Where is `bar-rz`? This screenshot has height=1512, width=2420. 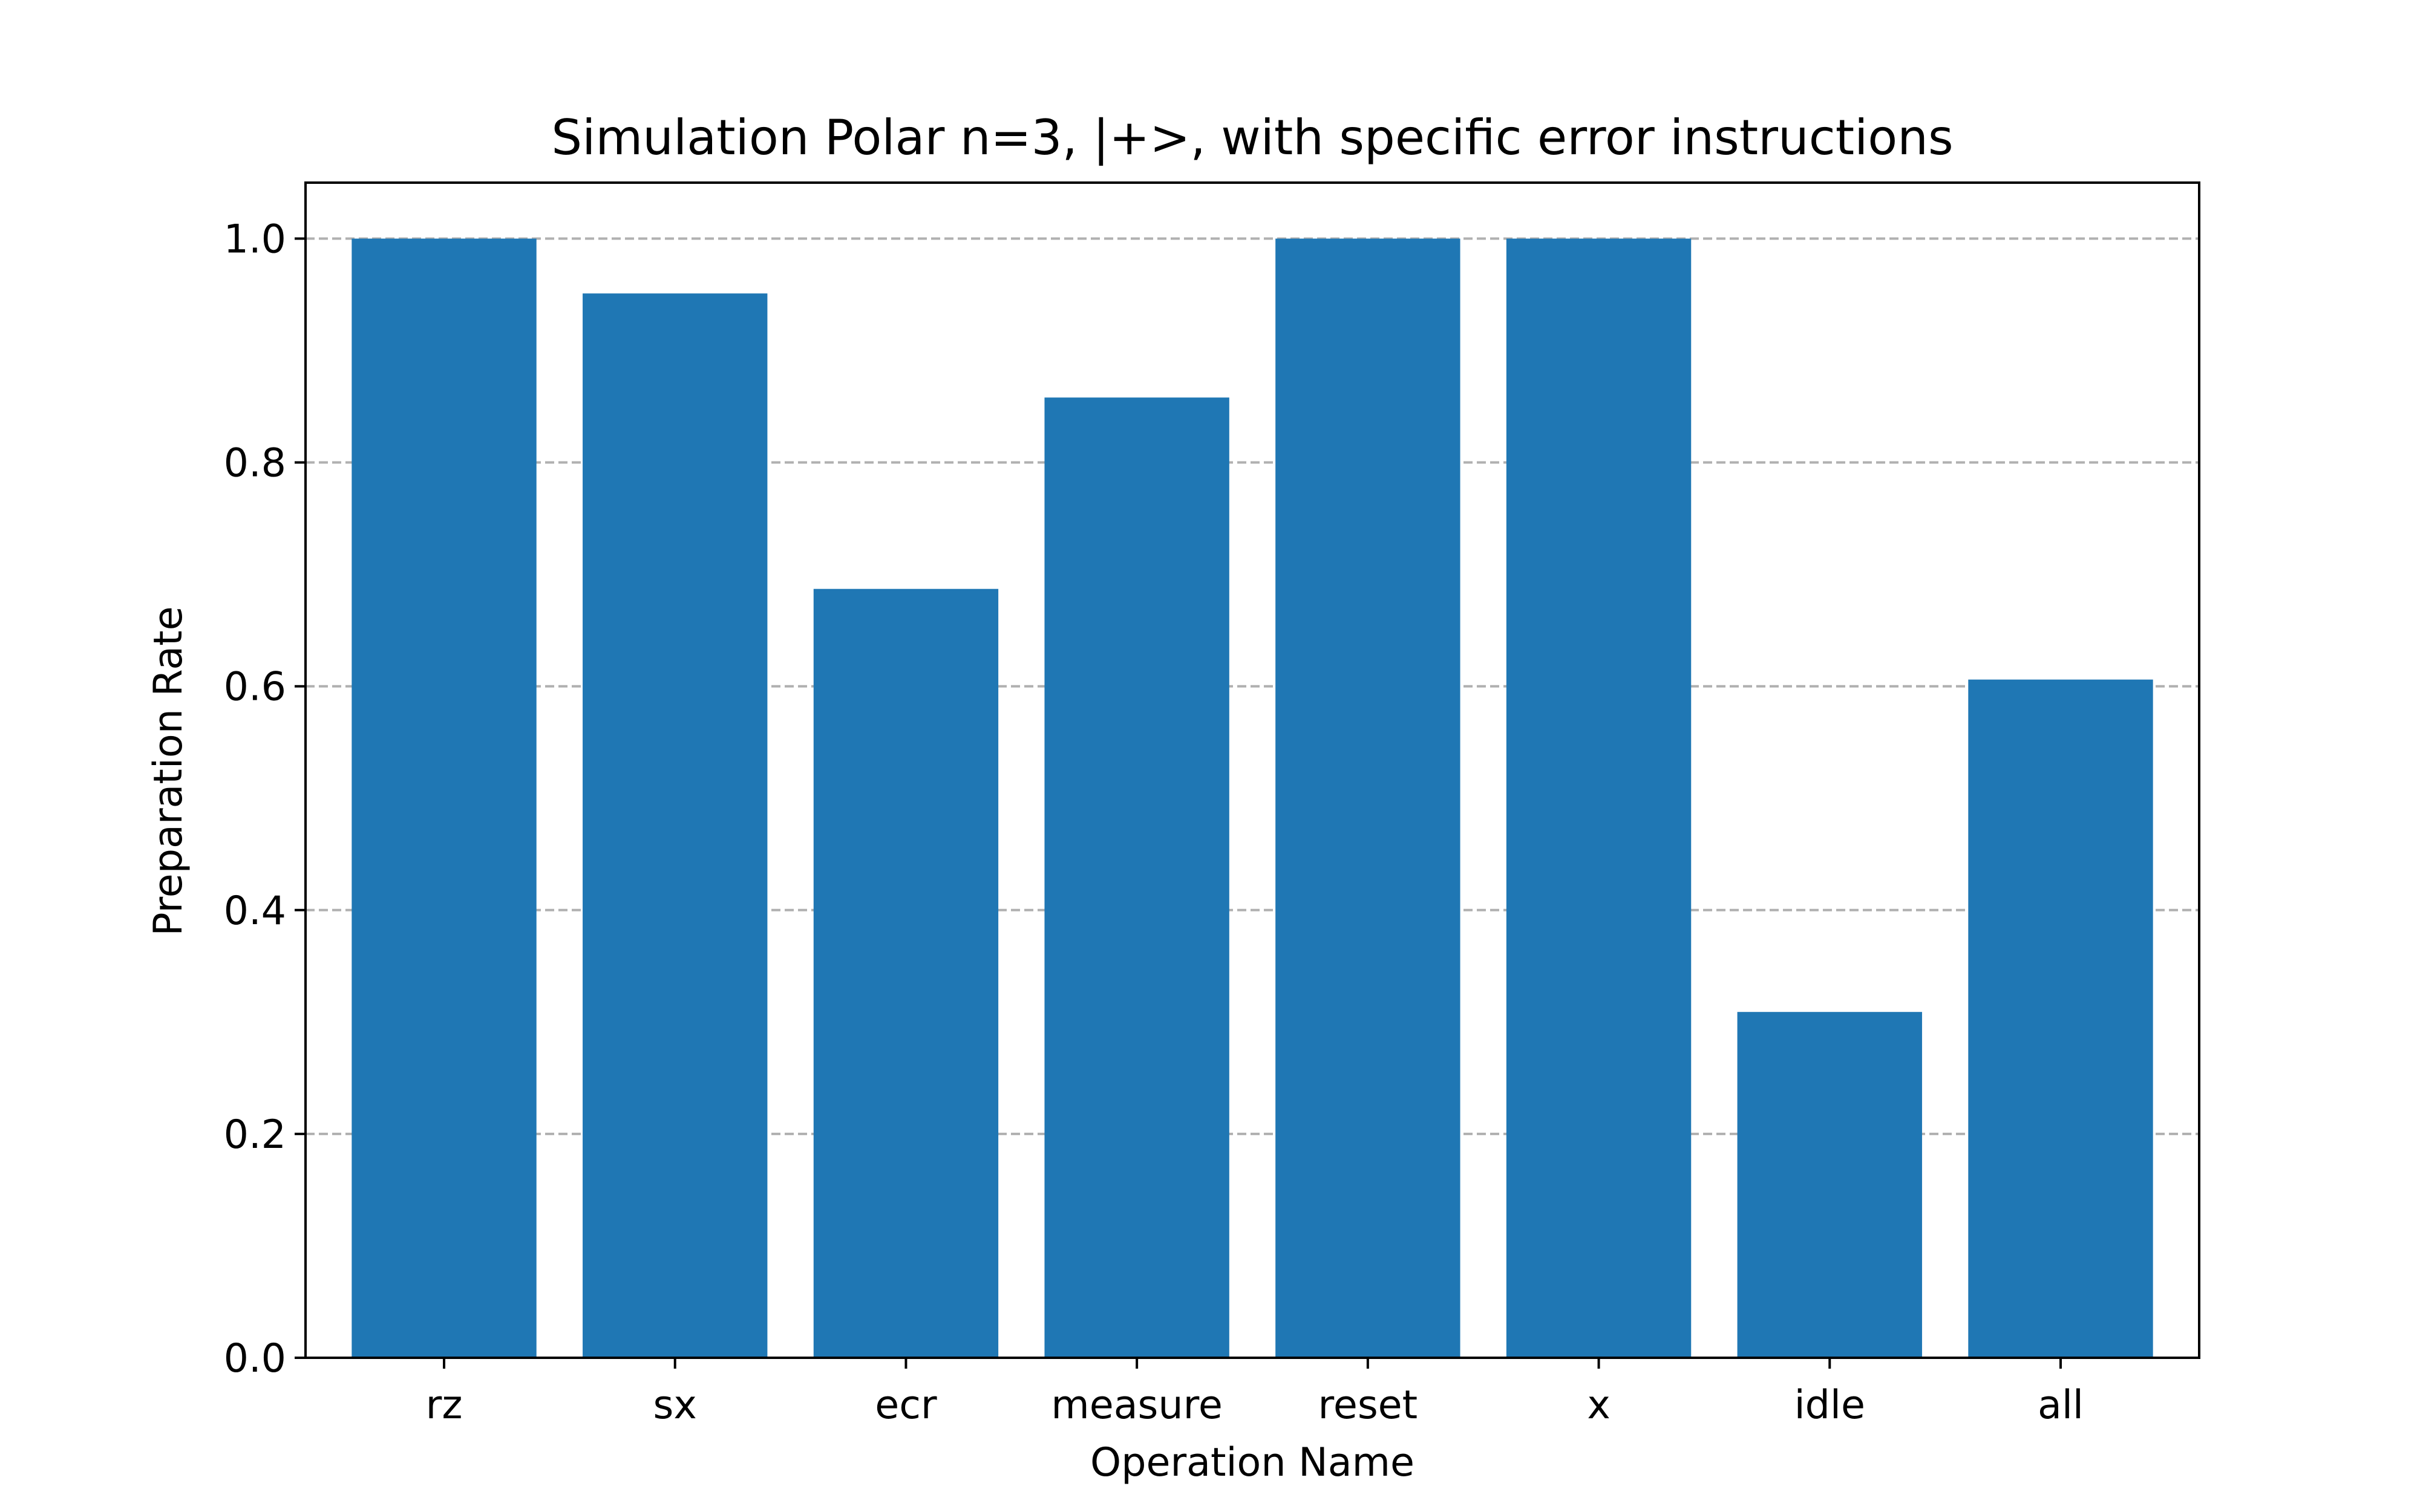 bar-rz is located at coordinates (444, 798).